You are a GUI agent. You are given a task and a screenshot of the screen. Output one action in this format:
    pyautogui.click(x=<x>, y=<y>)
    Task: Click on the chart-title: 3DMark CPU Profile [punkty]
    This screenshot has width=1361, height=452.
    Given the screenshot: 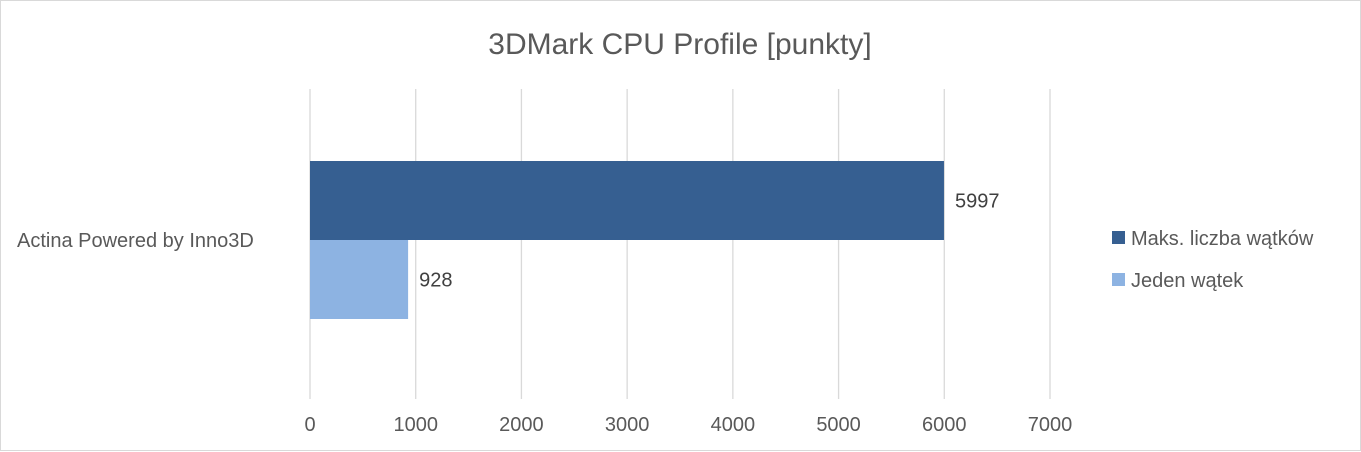 What is the action you would take?
    pyautogui.click(x=679, y=44)
    